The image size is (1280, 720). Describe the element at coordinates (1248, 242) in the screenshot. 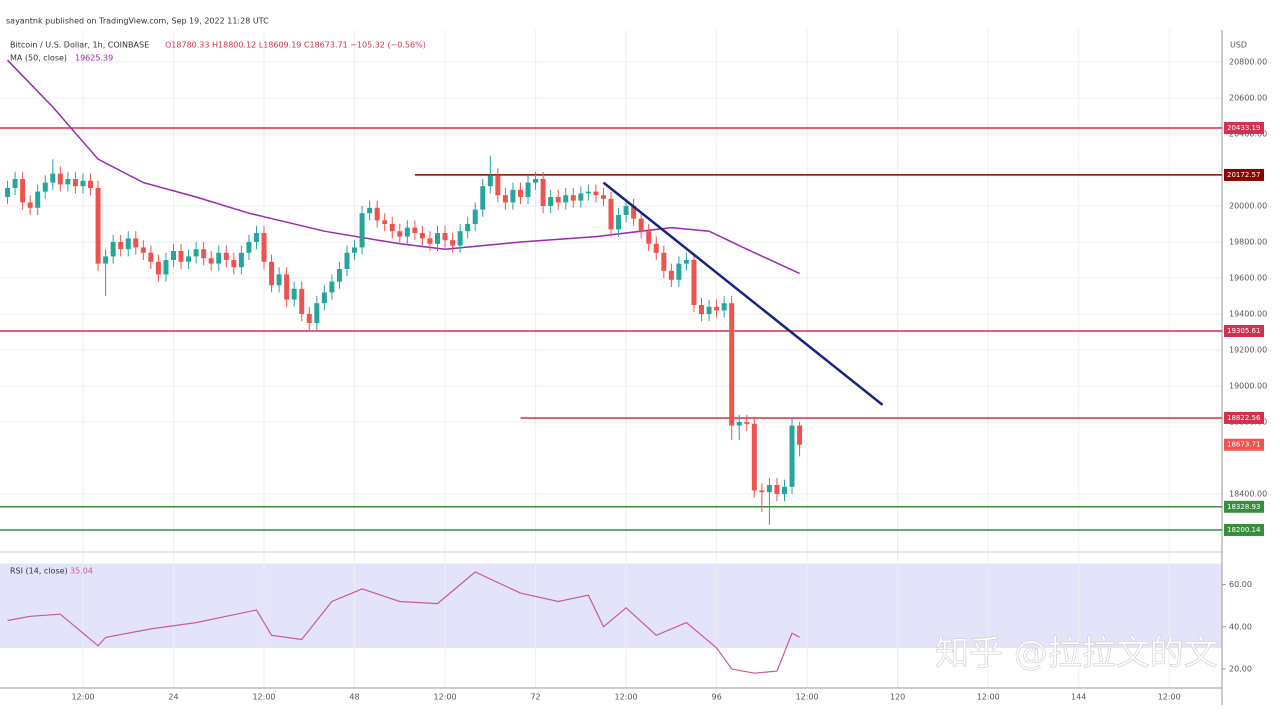

I see `y-tick-label: 19800.00` at that location.